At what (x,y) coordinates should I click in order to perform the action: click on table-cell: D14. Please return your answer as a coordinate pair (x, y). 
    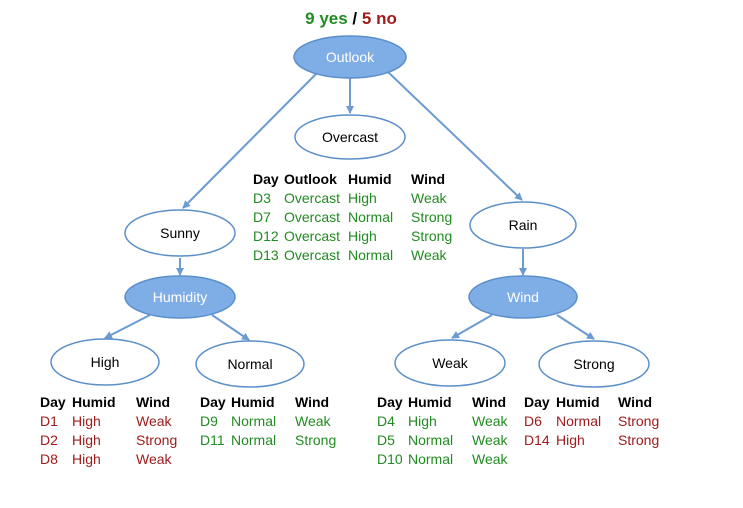
    Looking at the image, I should click on (537, 440).